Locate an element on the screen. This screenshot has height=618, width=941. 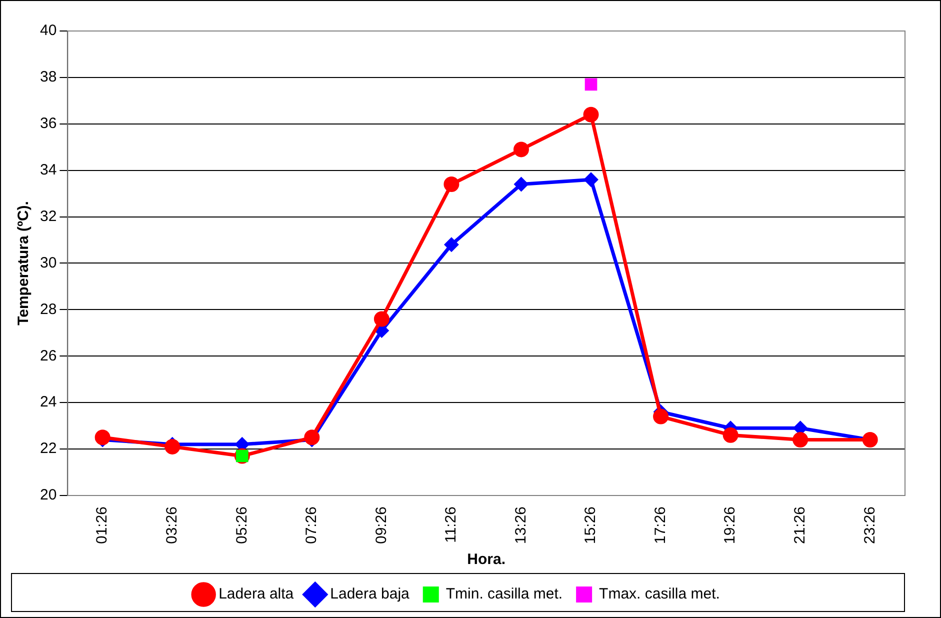
x-tick-label: 13:26 is located at coordinates (521, 525).